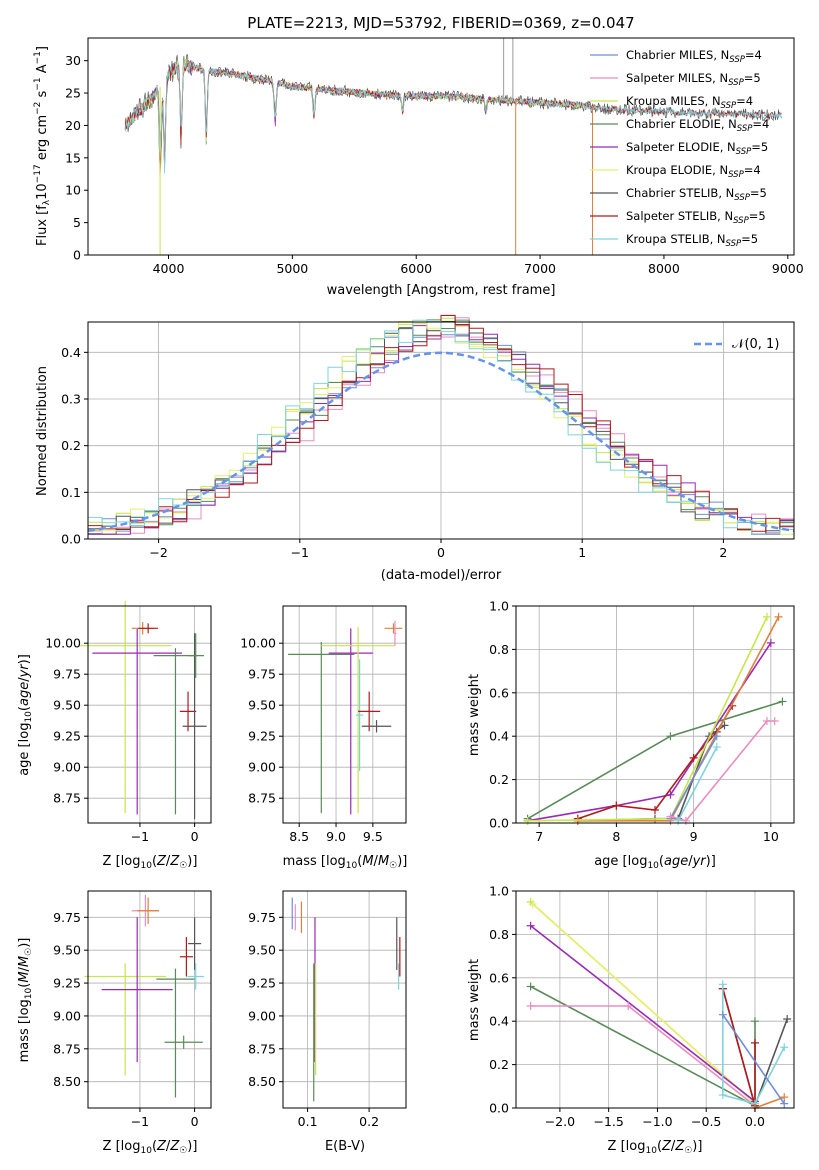  What do you see at coordinates (416, 268) in the screenshot?
I see `spectrum-xtick-label: 6000` at bounding box center [416, 268].